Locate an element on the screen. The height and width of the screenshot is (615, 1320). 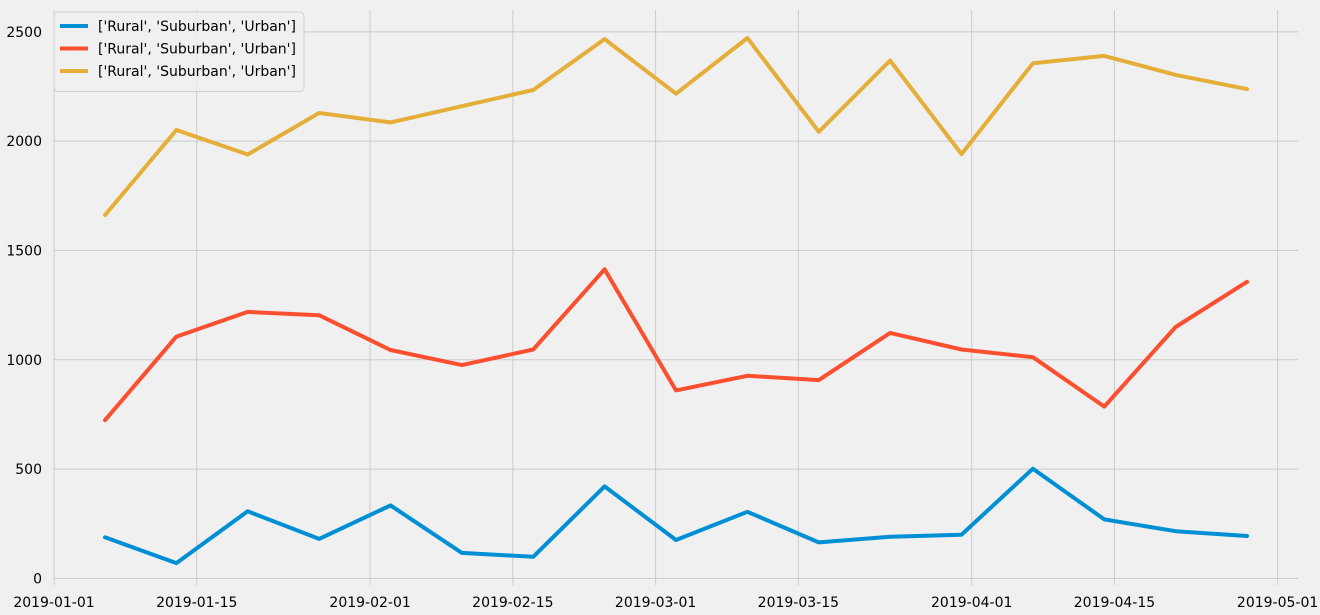
y-tick-label: 1000 is located at coordinates (24, 361).